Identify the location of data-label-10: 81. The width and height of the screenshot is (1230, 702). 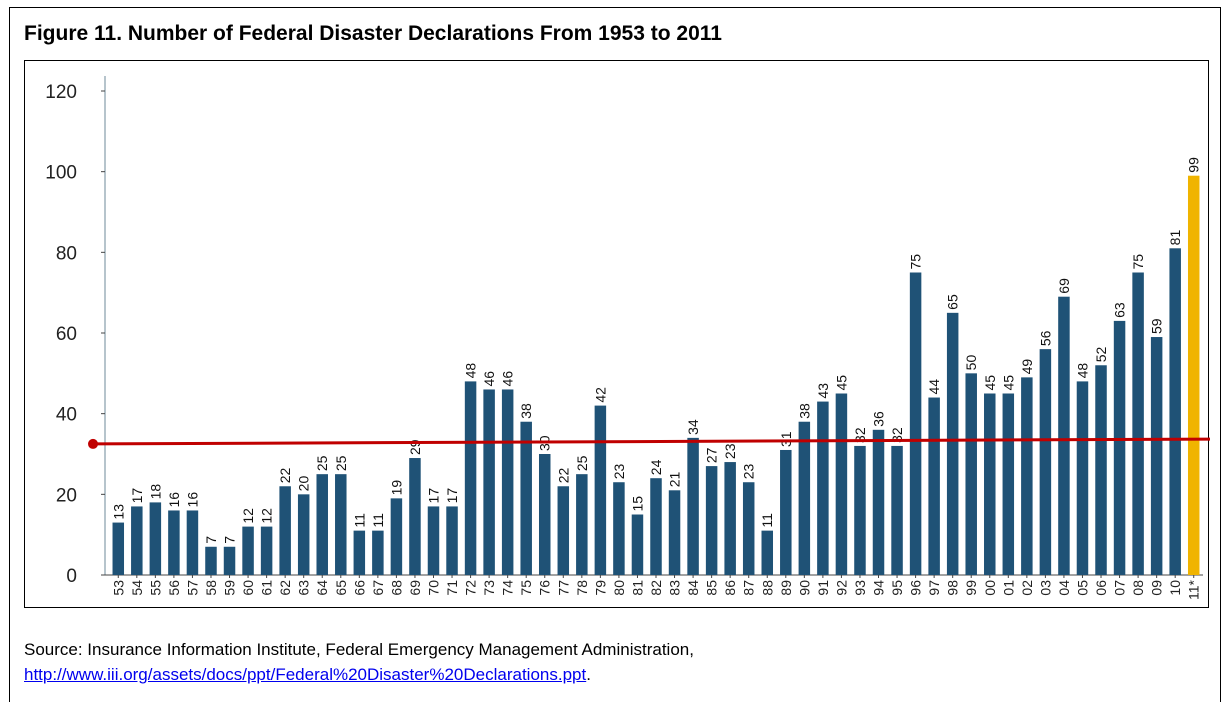
(1175, 238).